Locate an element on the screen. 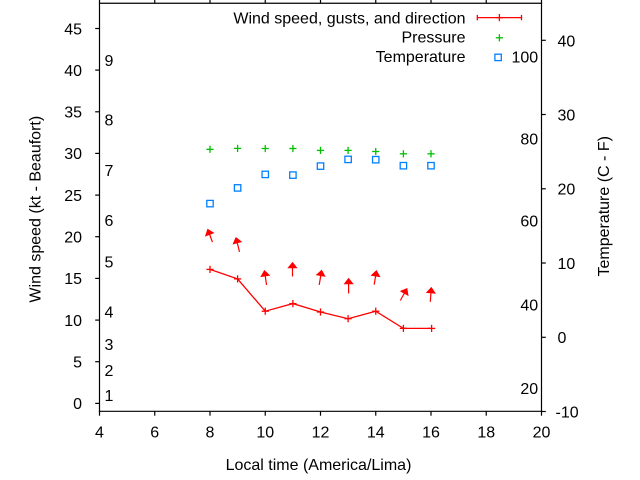 The image size is (640, 480). svg-text: 12 is located at coordinates (321, 433).